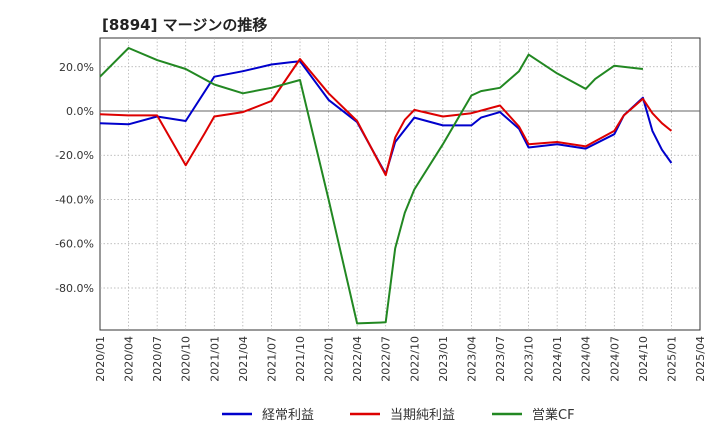 The height and width of the screenshot is (440, 720). I want to click on x-tick-label: 2024/10, so click(643, 359).